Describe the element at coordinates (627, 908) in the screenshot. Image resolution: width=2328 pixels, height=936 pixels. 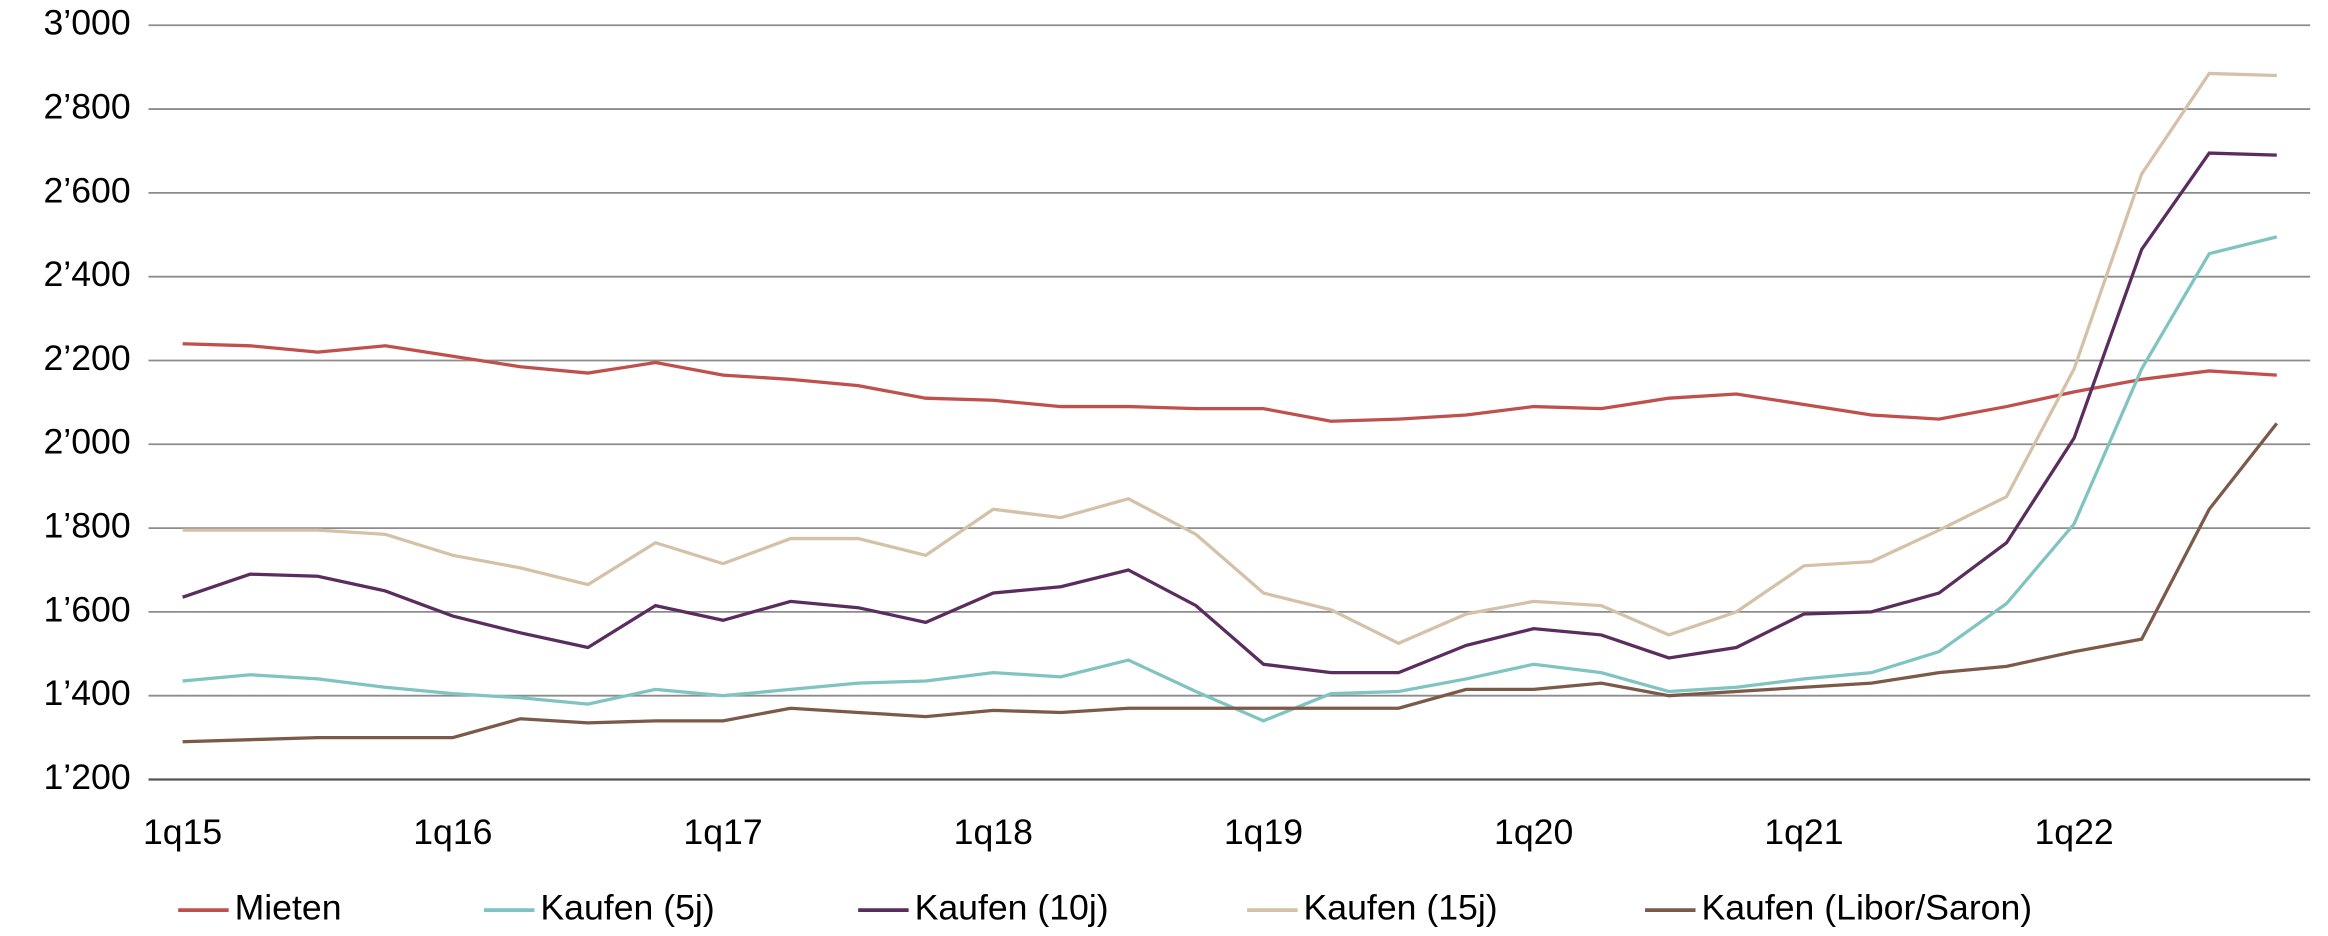
I see `legend-label: Kaufen (5j)` at that location.